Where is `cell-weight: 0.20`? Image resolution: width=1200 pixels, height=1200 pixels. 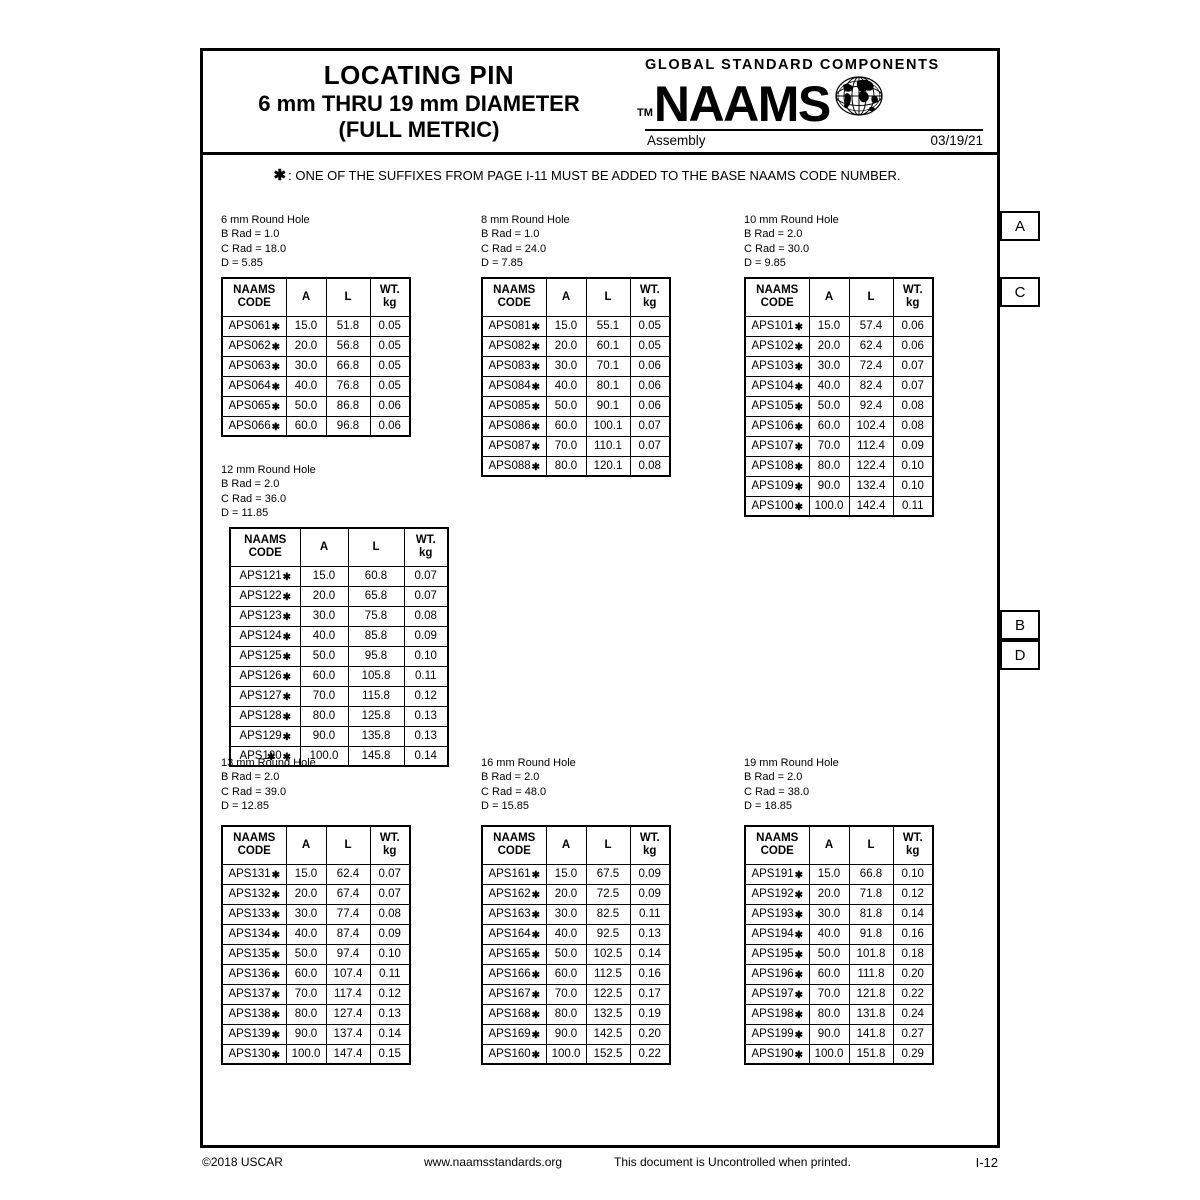 cell-weight: 0.20 is located at coordinates (650, 1034).